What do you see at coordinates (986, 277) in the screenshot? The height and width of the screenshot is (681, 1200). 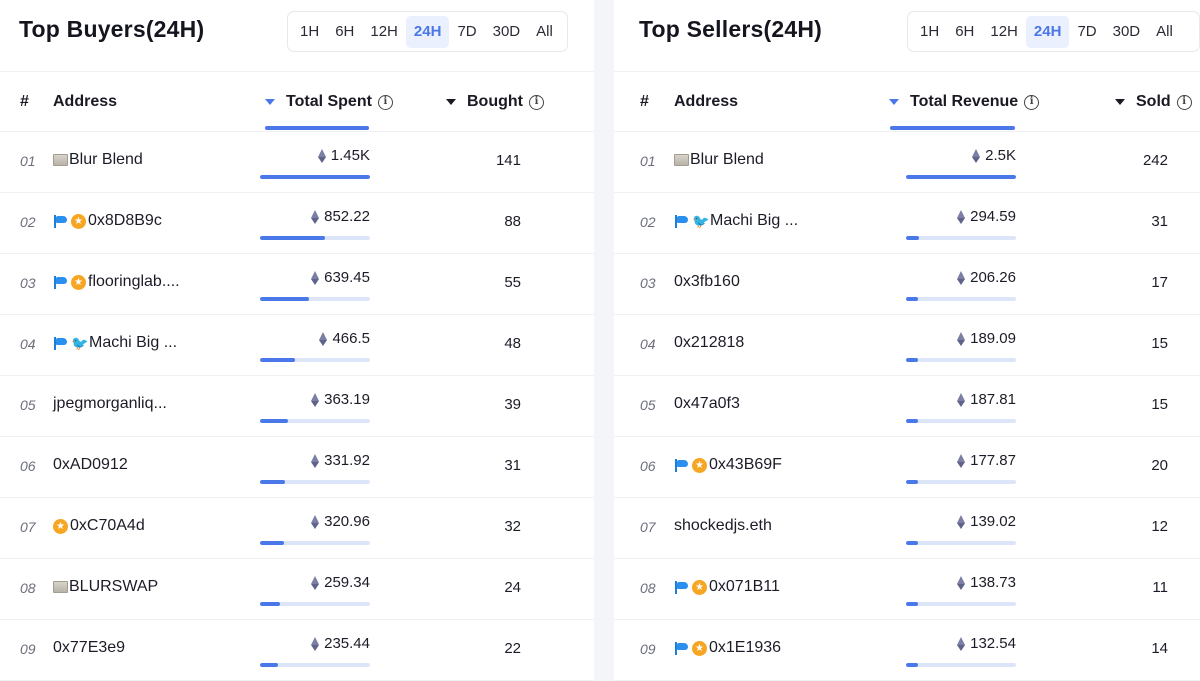 I see `eth-amount: 206.26` at bounding box center [986, 277].